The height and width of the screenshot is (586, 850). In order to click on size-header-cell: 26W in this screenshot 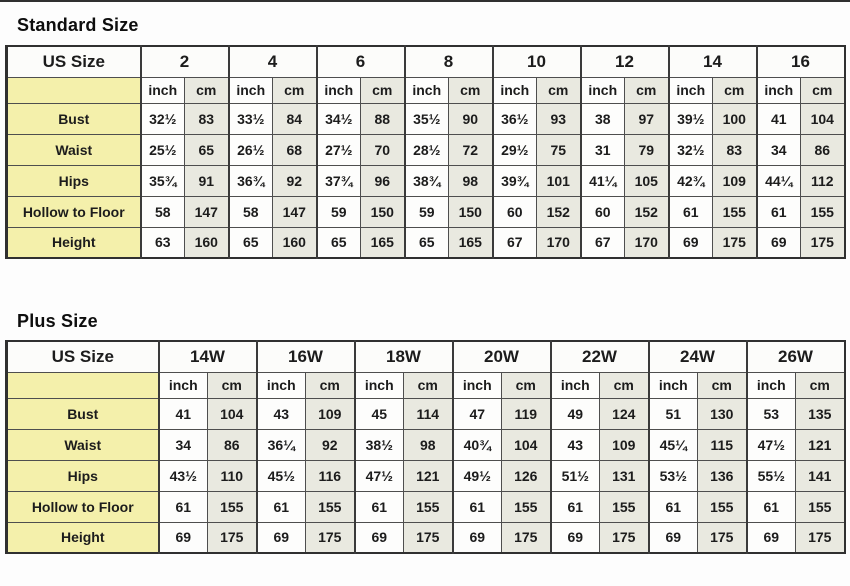, I will do `click(795, 356)`.